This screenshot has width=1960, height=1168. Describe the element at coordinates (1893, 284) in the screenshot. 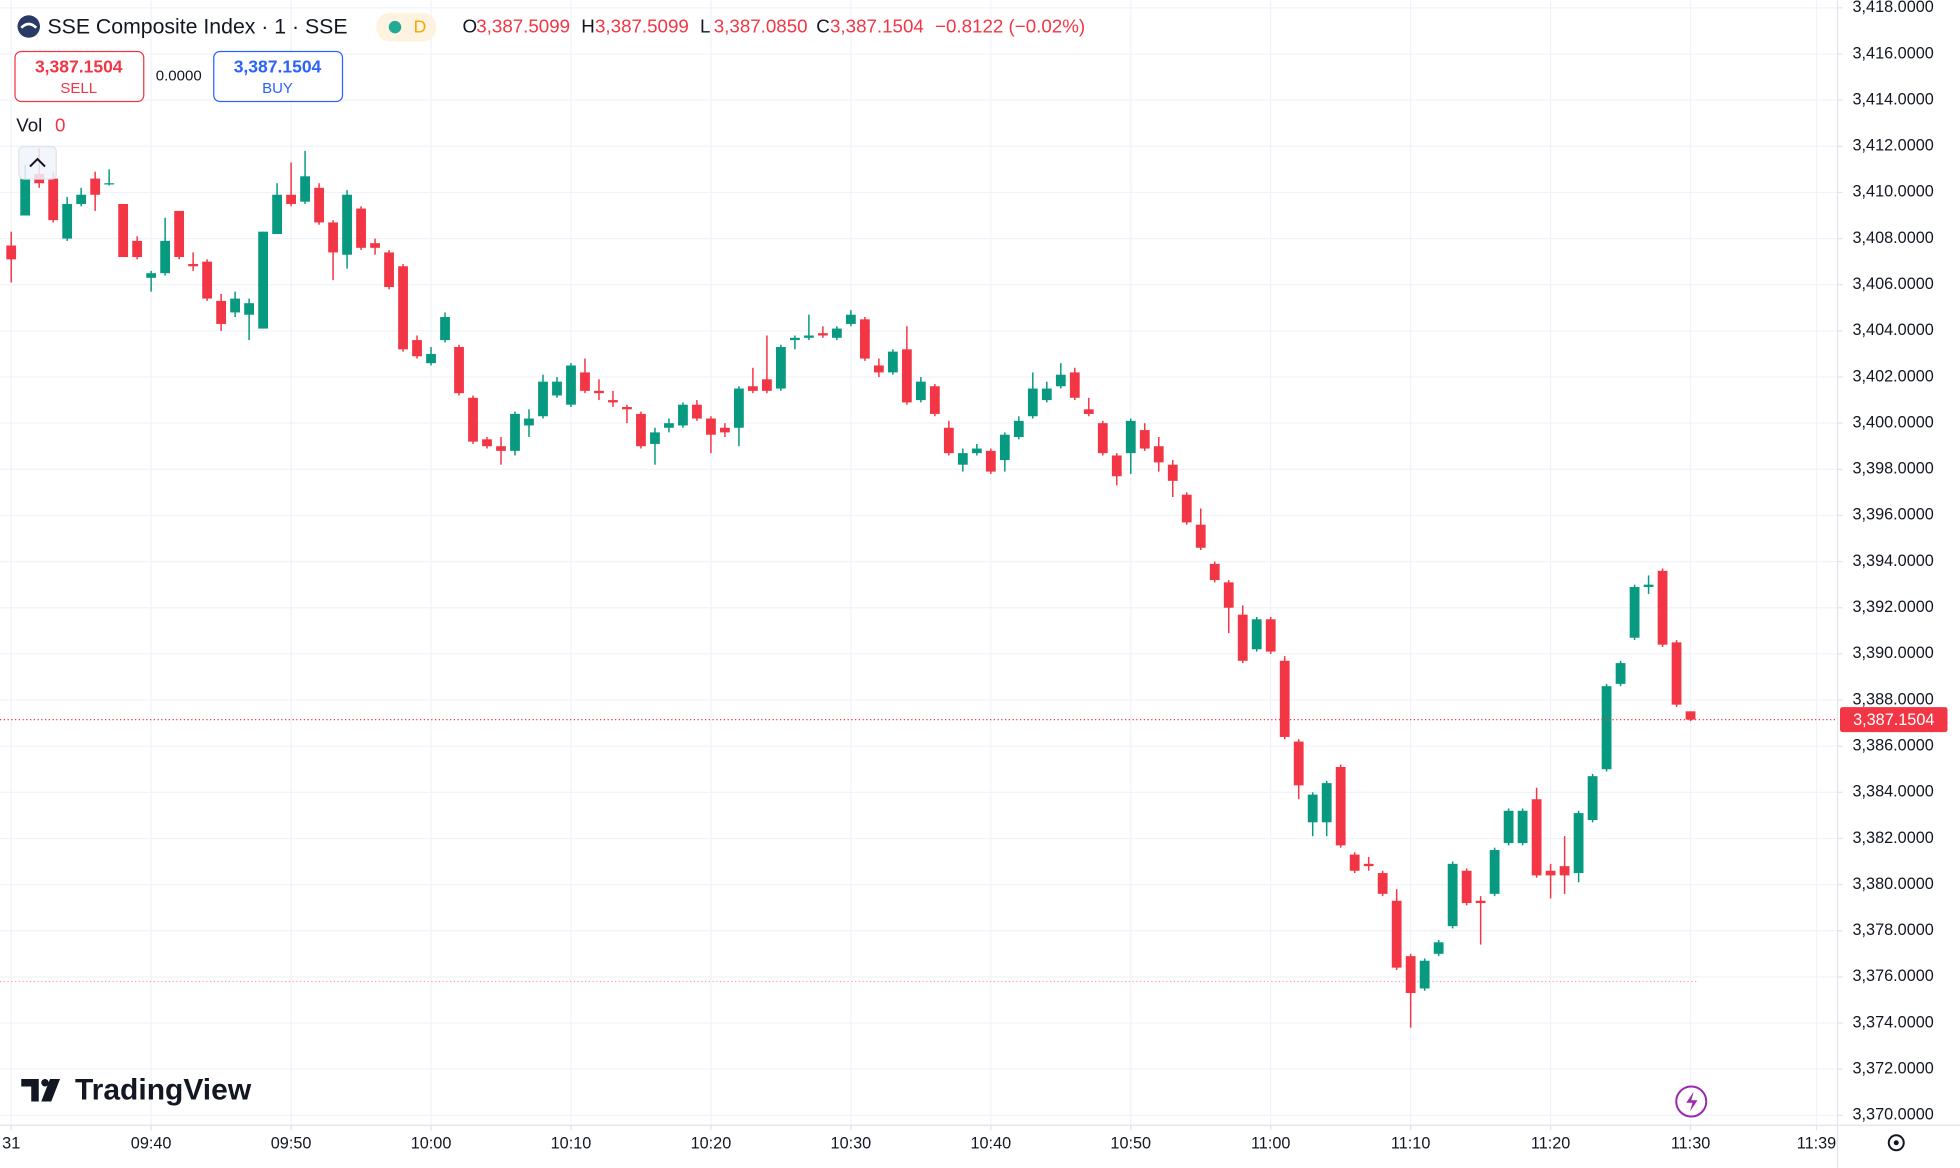

I see `y-tick-label: 3,406.0000` at that location.